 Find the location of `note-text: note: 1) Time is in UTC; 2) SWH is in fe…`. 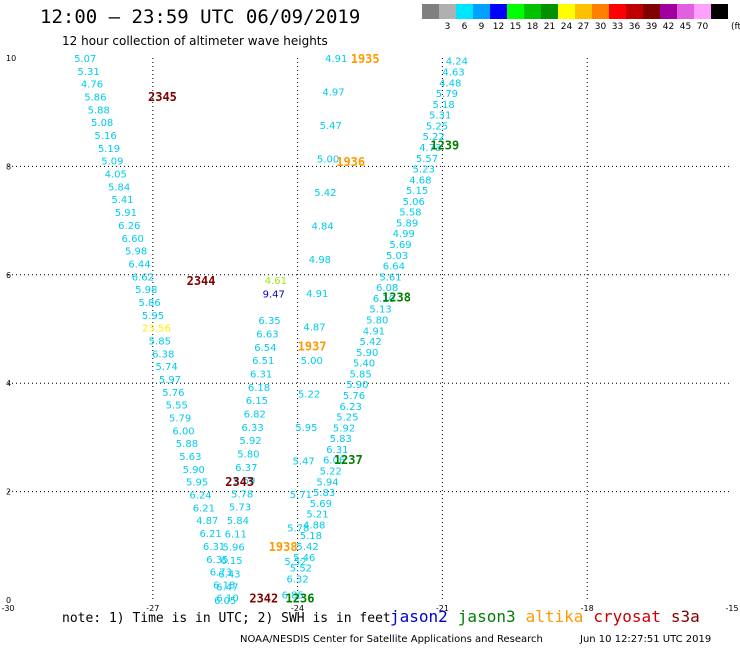

note-text: note: 1) Time is in UTC; 2) SWH is in fe… is located at coordinates (226, 618).